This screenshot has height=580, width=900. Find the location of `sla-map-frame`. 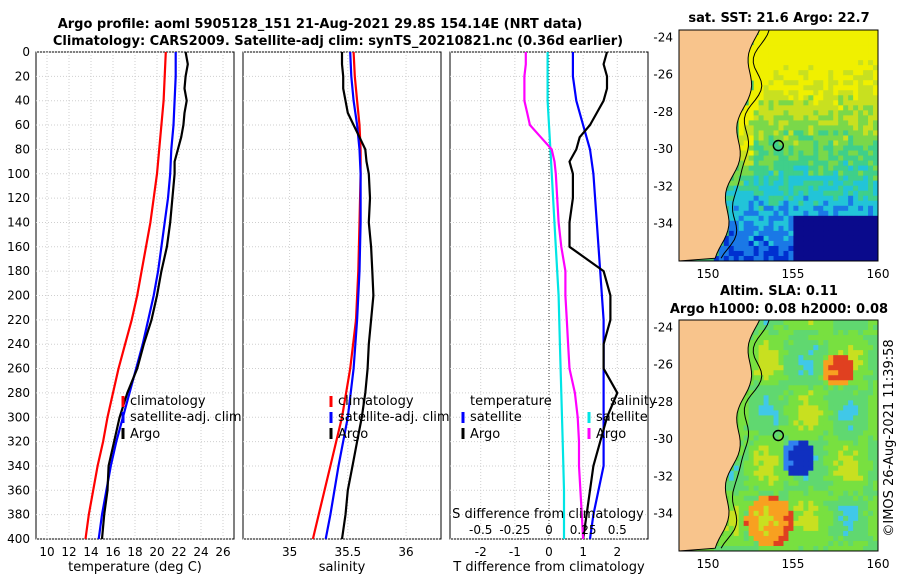

sla-map-frame is located at coordinates (778, 435).